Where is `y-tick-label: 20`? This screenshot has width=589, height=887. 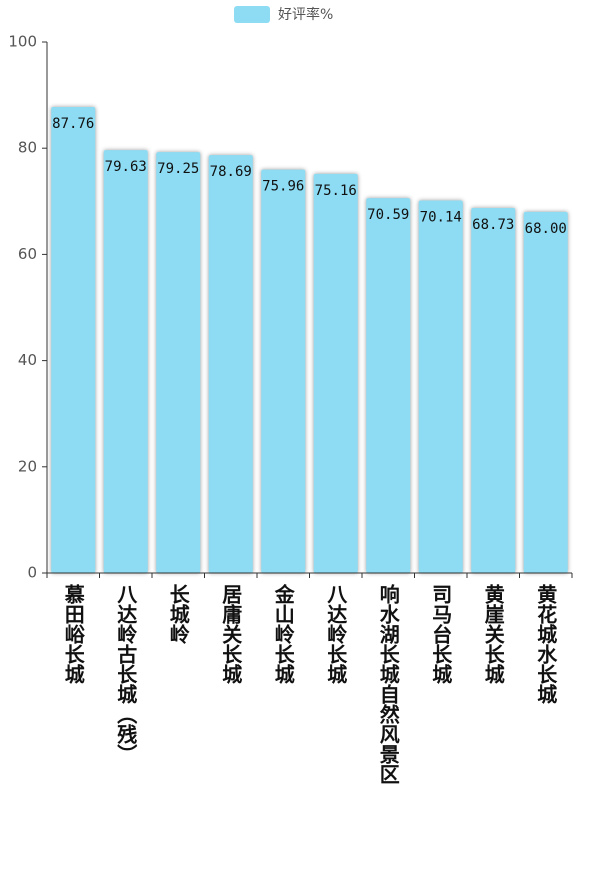
y-tick-label: 20 is located at coordinates (27, 466).